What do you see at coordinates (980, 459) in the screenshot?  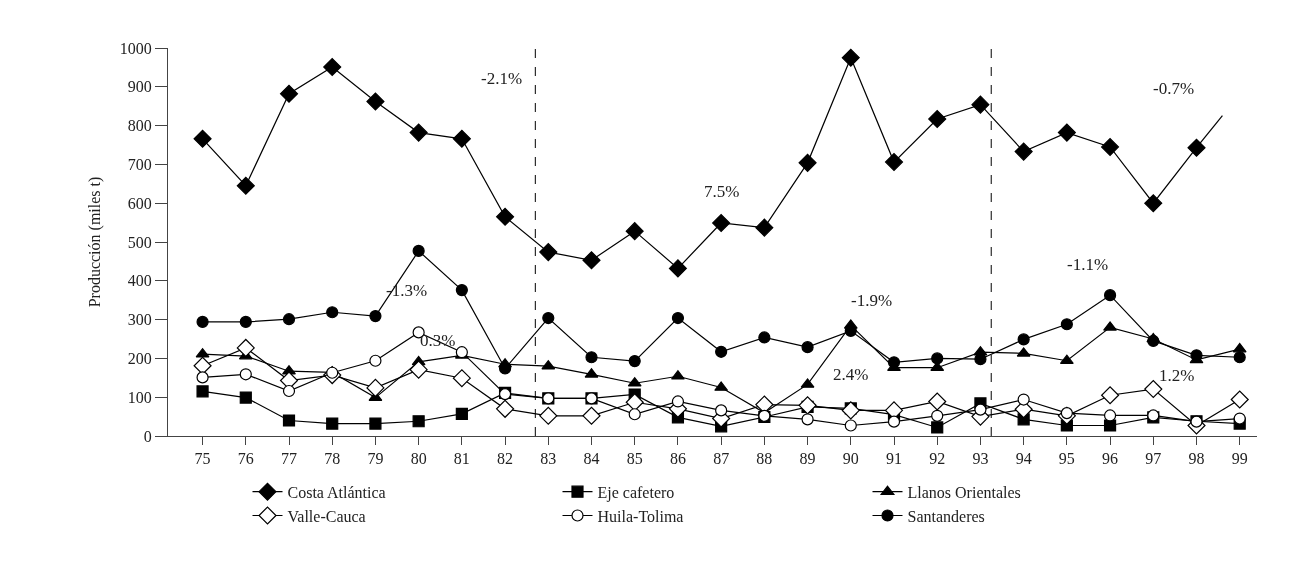 I see `x-tick-label: 93` at bounding box center [980, 459].